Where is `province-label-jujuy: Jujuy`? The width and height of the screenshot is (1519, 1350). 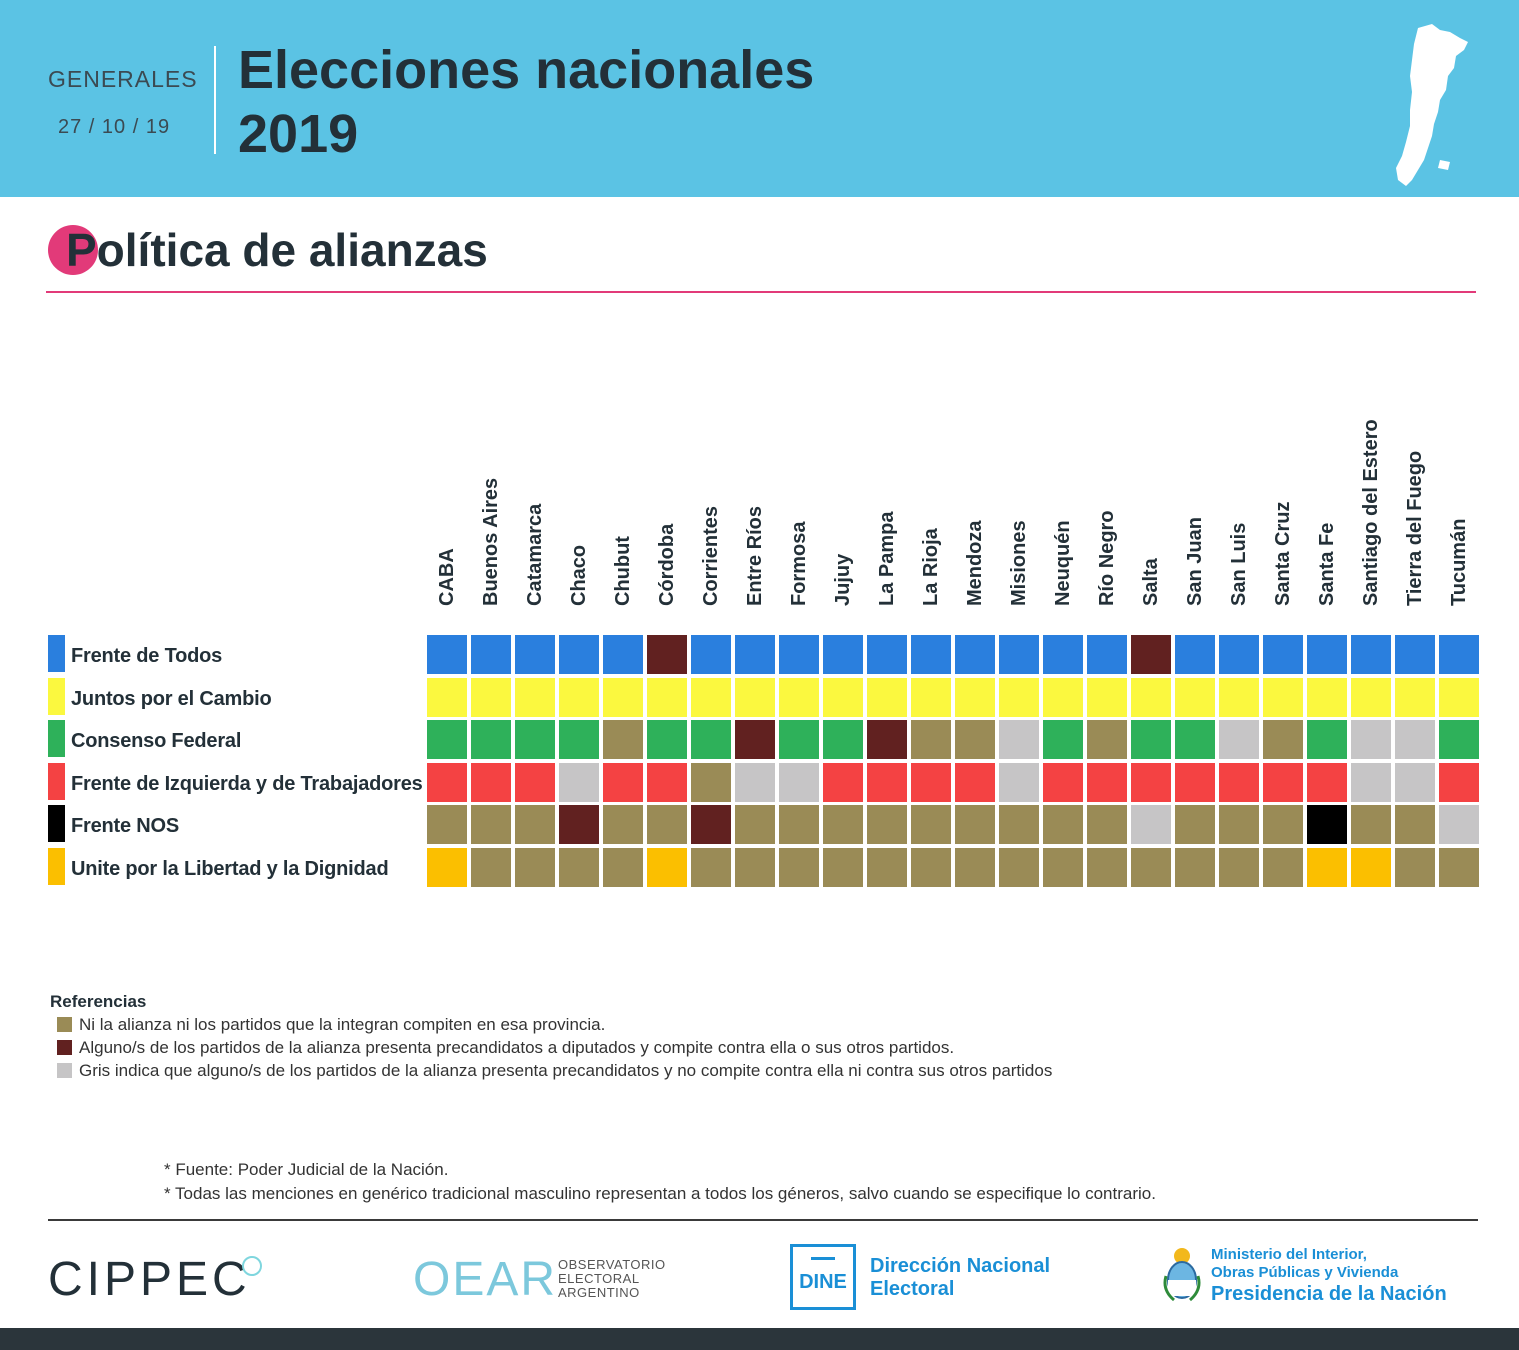 province-label-jujuy: Jujuy is located at coordinates (843, 579).